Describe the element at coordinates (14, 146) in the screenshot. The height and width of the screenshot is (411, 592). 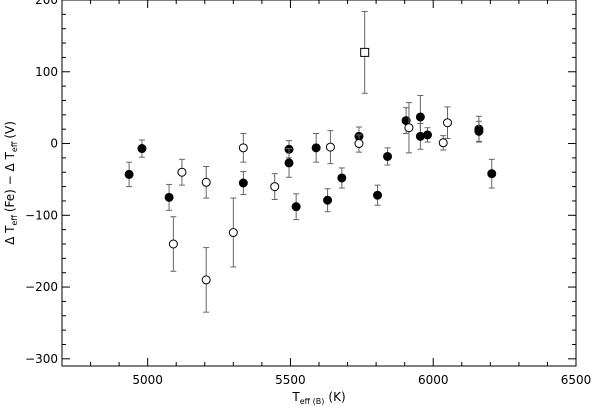
I see `y-axis-label-sub2: eff` at that location.